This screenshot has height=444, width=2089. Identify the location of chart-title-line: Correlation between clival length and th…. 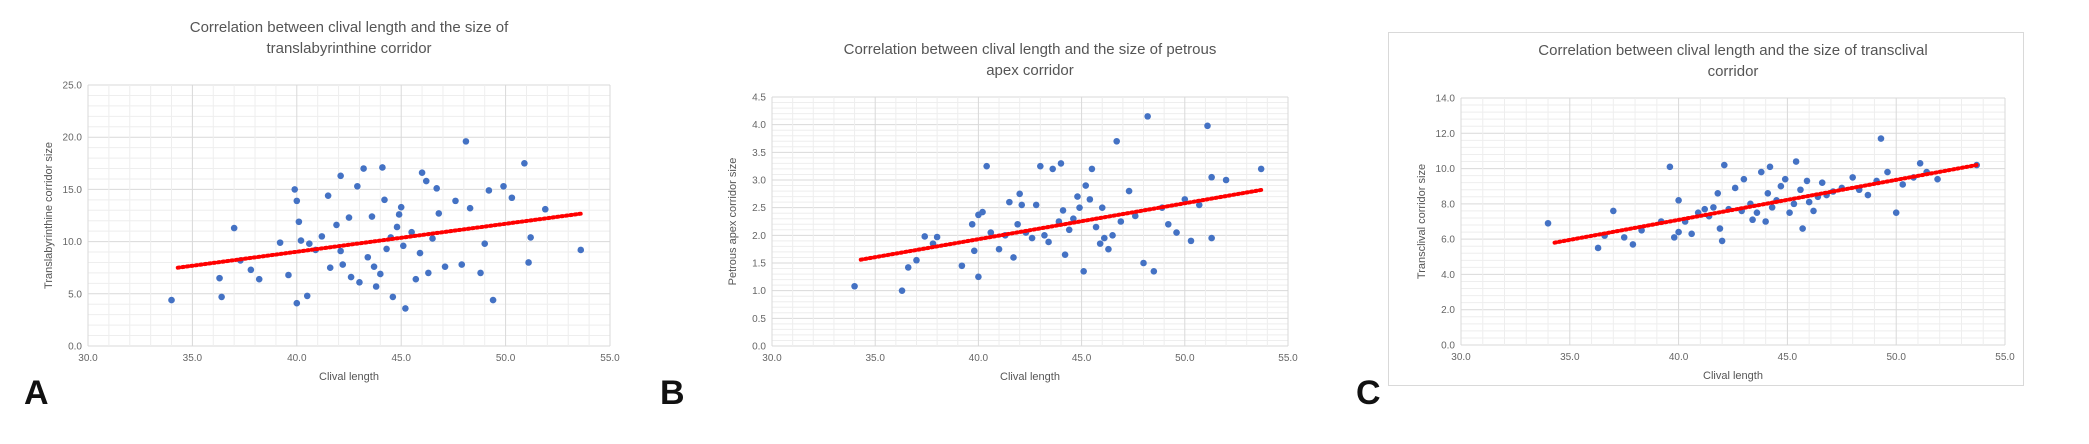
(1030, 49).